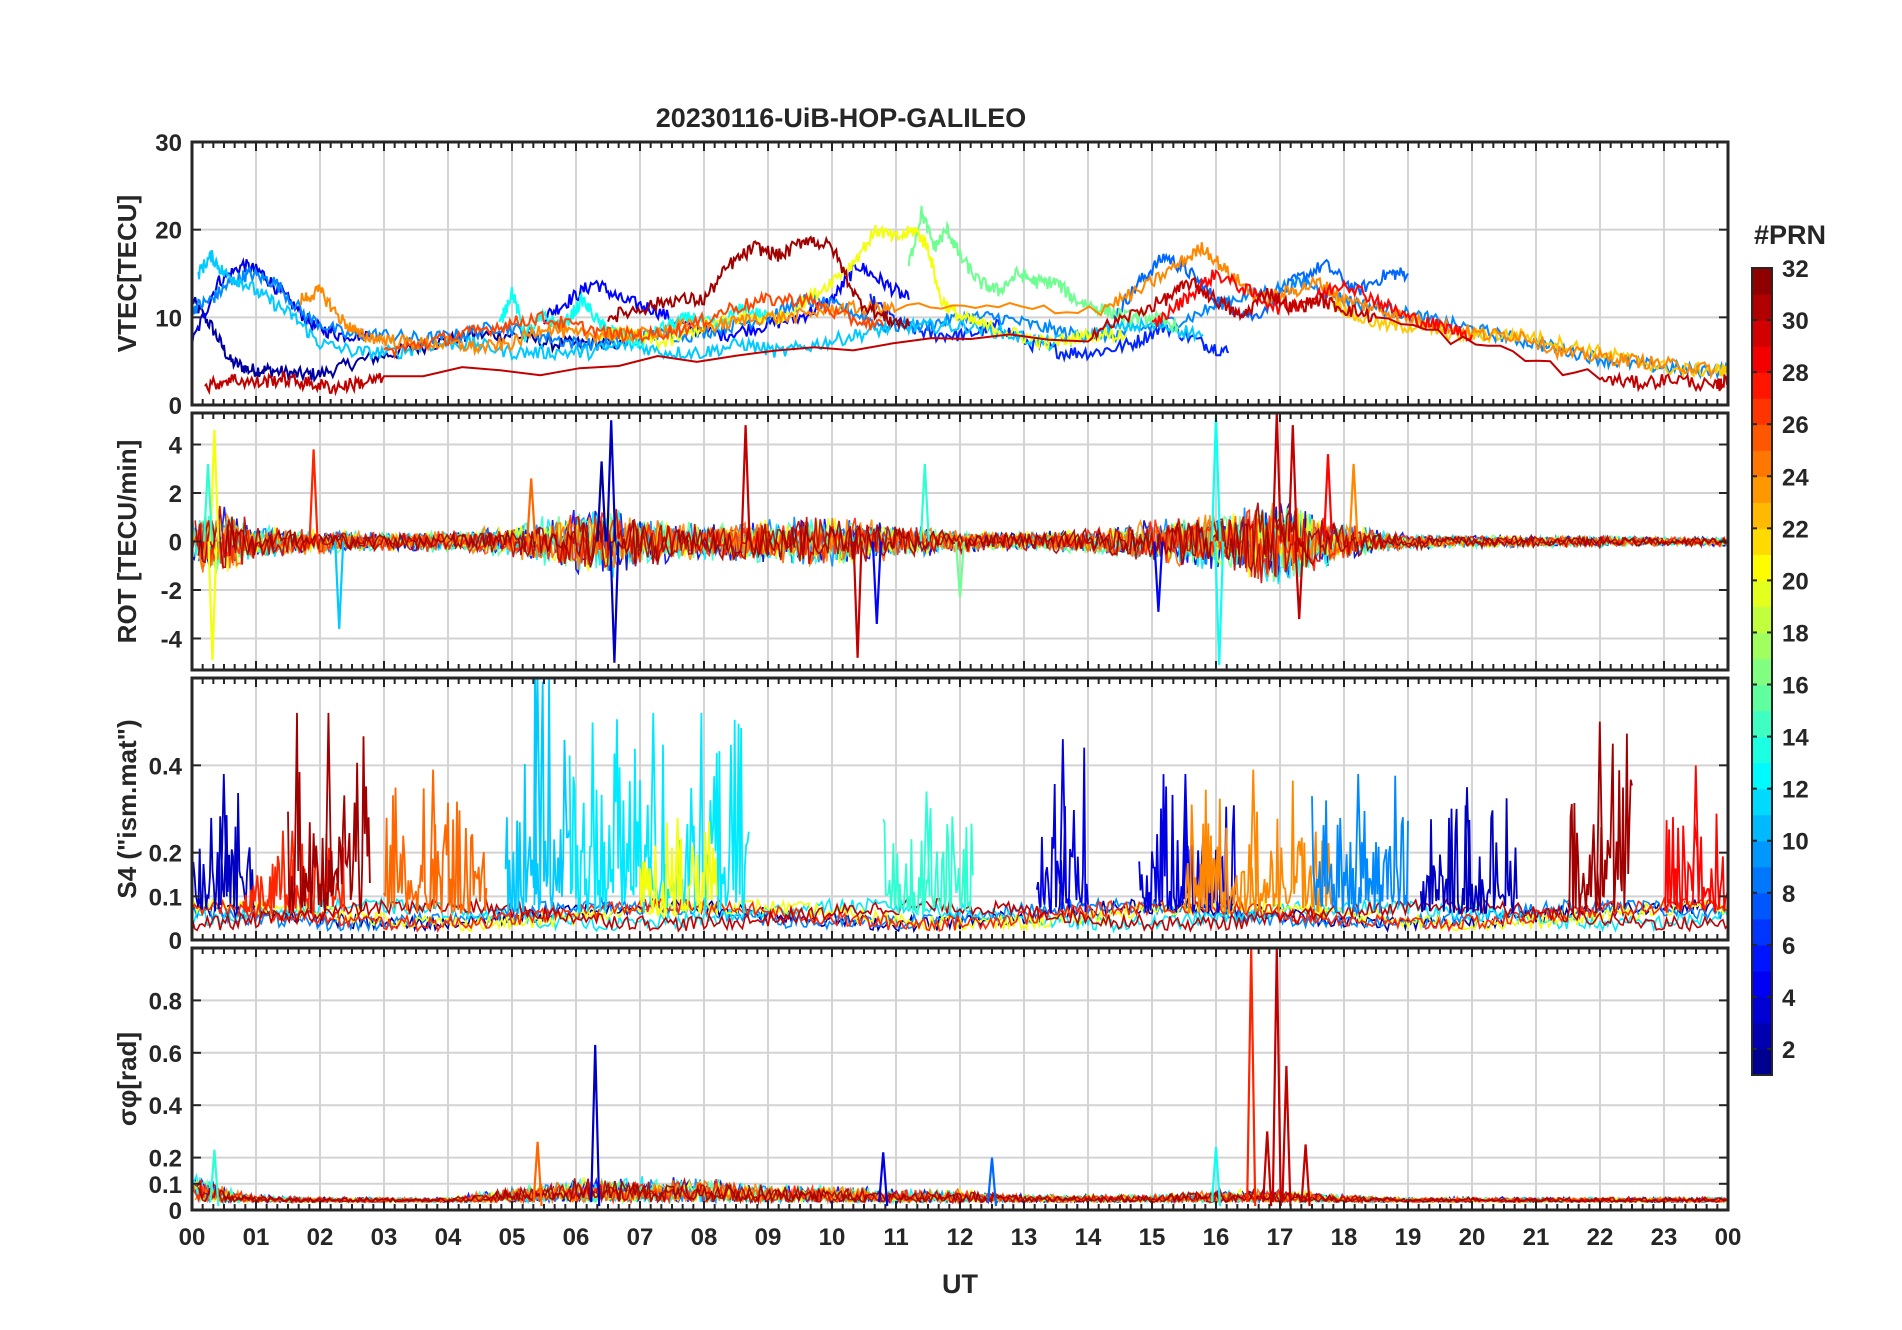 Image resolution: width=1902 pixels, height=1330 pixels. I want to click on x-tick-label: 05, so click(512, 1237).